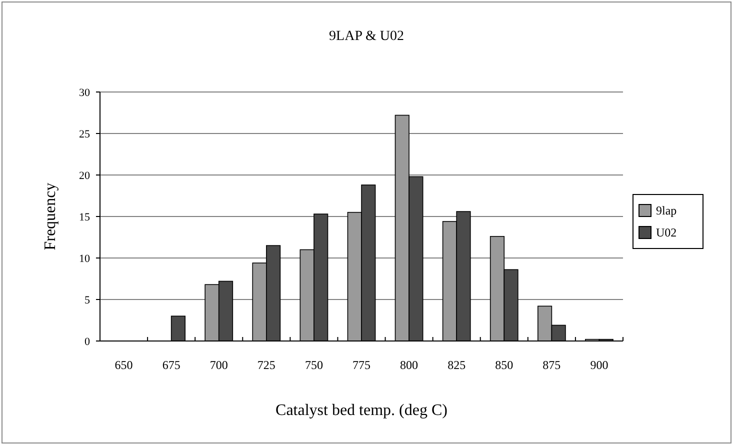  I want to click on y-tick-label: 15, so click(84, 217).